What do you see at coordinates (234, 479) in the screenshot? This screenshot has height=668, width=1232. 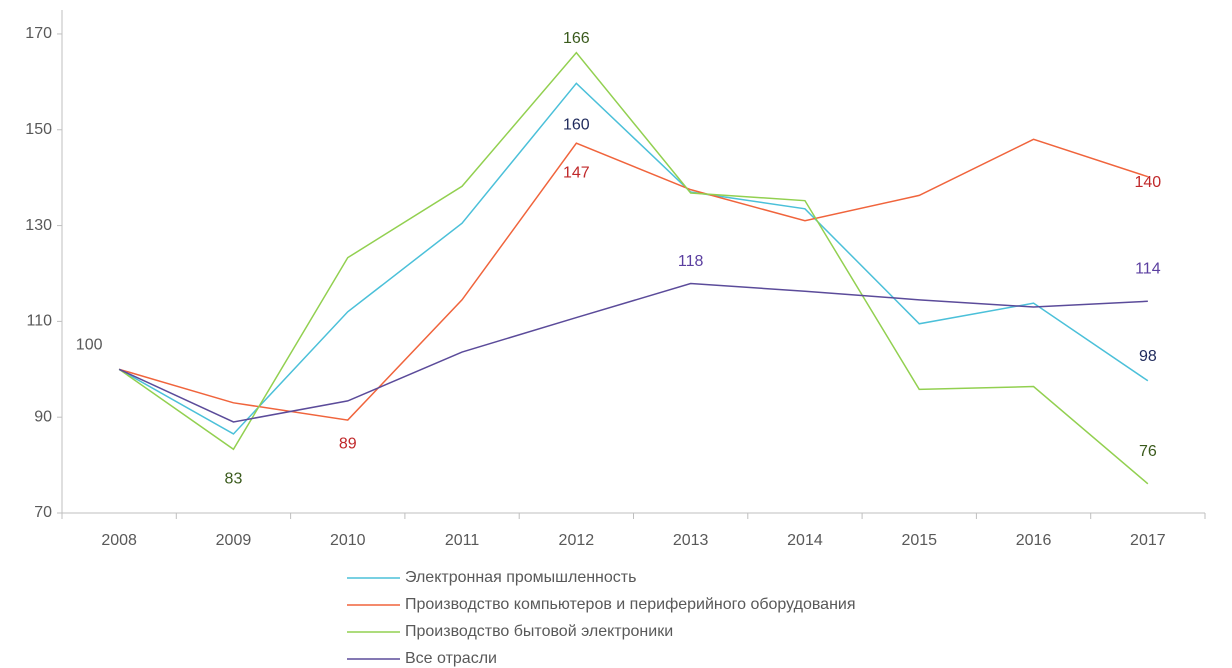 I see `data-label: 83` at bounding box center [234, 479].